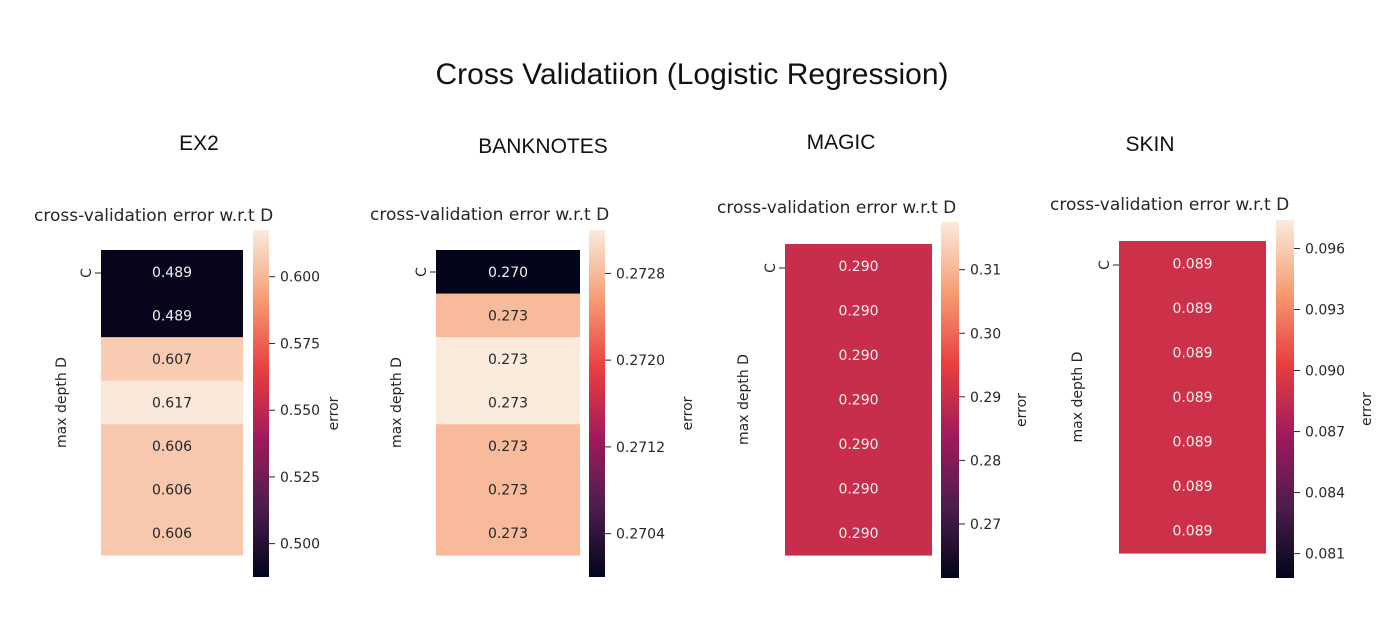 The height and width of the screenshot is (632, 1384). Describe the element at coordinates (985, 525) in the screenshot. I see `colorbar-tick-label: 0.27` at that location.